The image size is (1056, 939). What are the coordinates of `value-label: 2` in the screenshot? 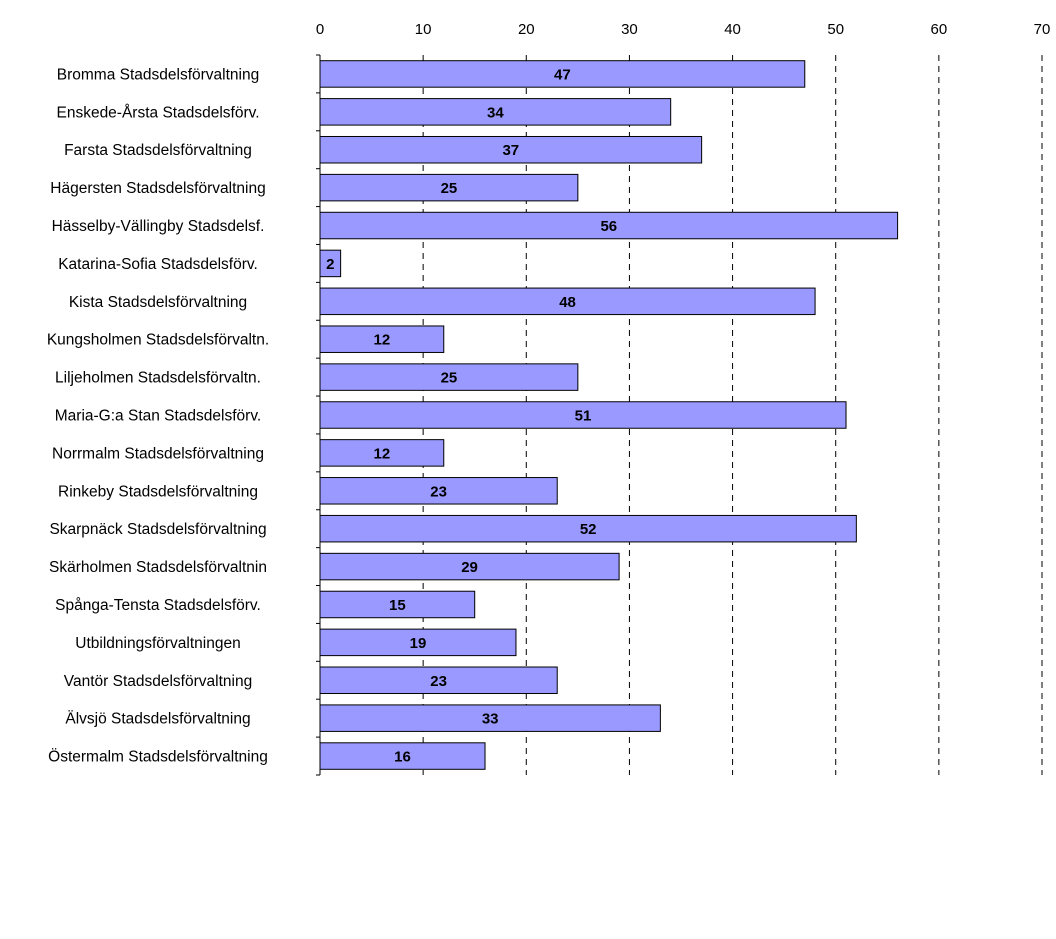 It's located at (330, 264).